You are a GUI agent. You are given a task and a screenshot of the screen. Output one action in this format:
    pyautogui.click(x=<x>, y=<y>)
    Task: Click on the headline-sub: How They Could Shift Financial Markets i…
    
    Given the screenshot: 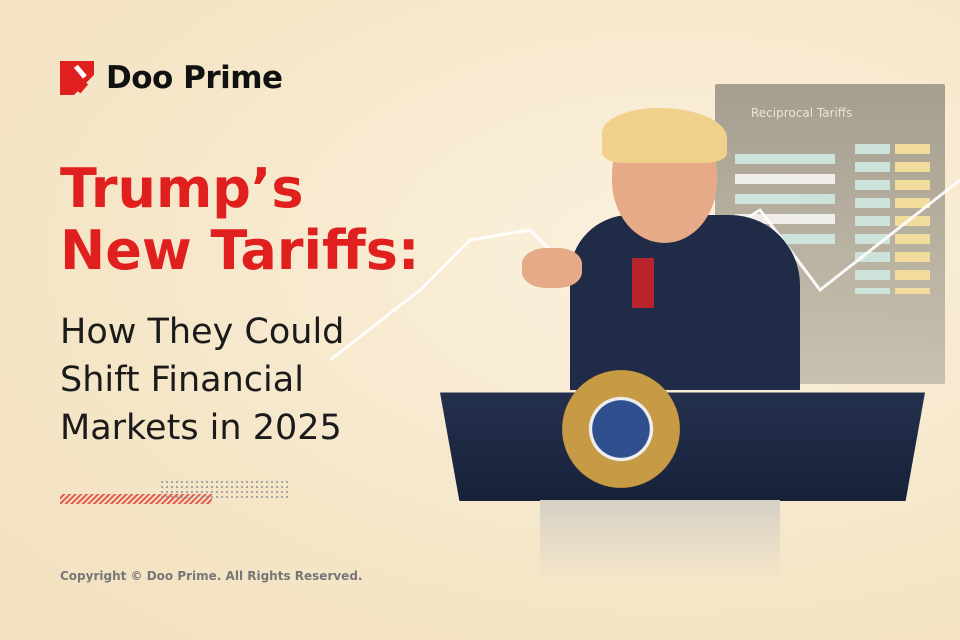 What is the action you would take?
    pyautogui.click(x=202, y=380)
    